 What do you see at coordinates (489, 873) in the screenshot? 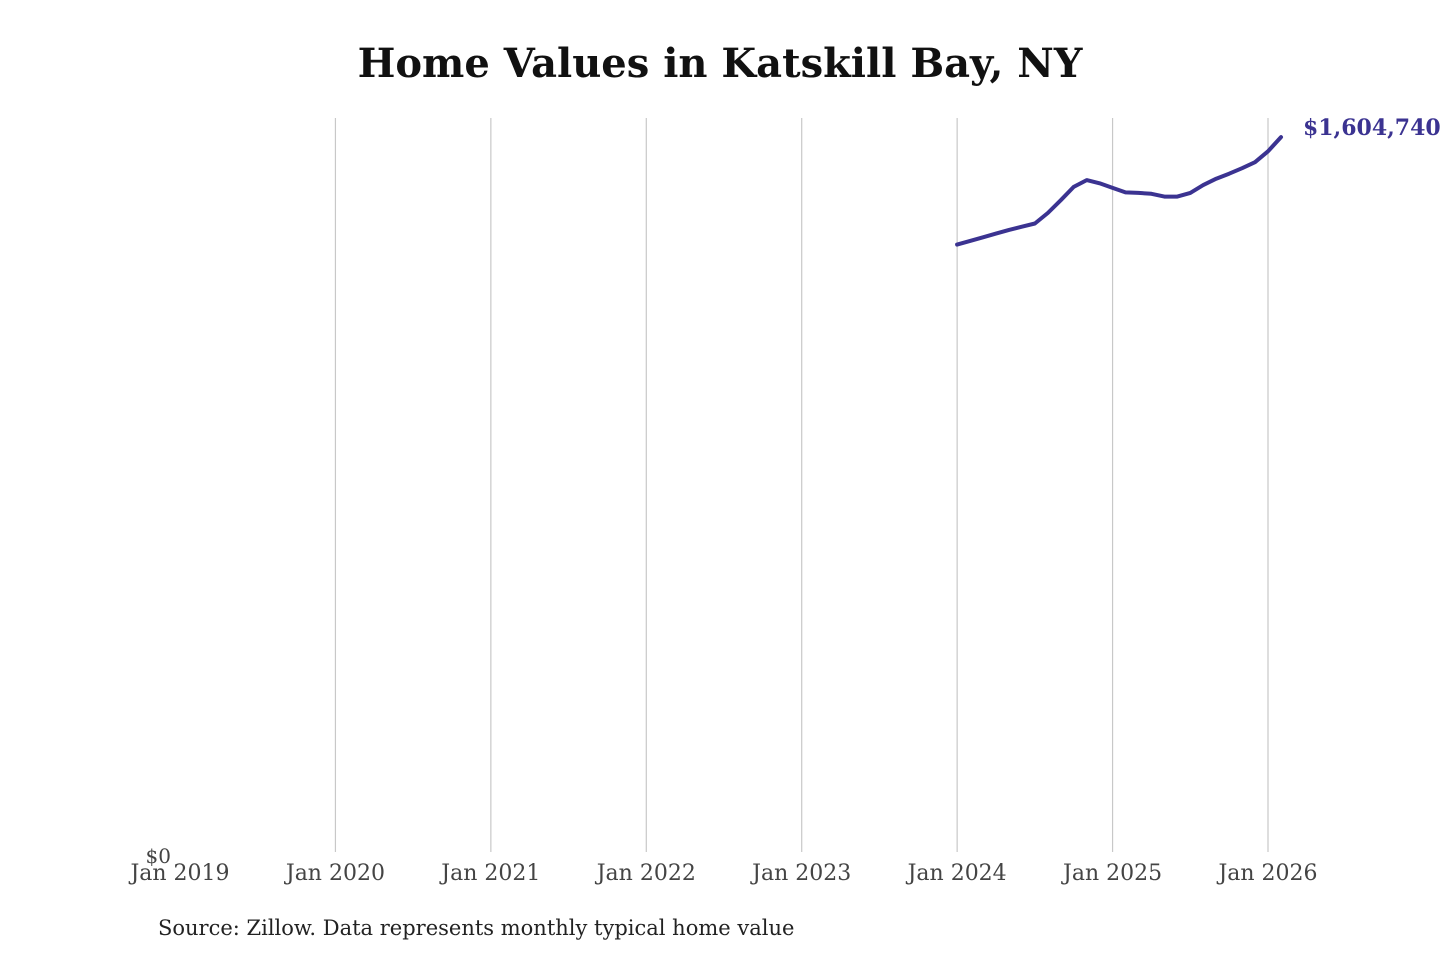
I see `x-tick-label: Jan 2021` at bounding box center [489, 873].